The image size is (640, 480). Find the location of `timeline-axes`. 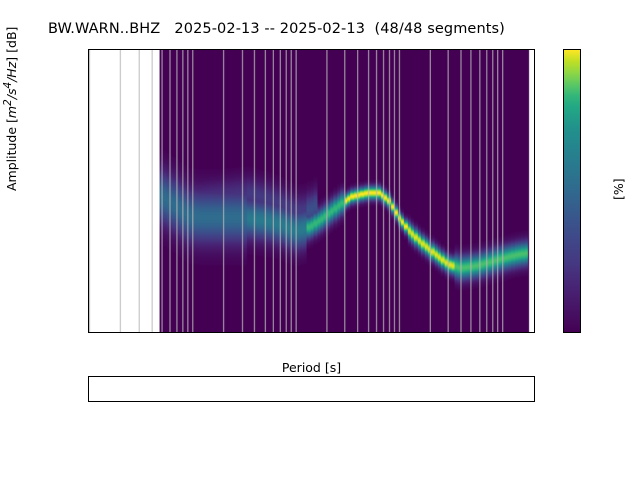

timeline-axes is located at coordinates (311, 389).